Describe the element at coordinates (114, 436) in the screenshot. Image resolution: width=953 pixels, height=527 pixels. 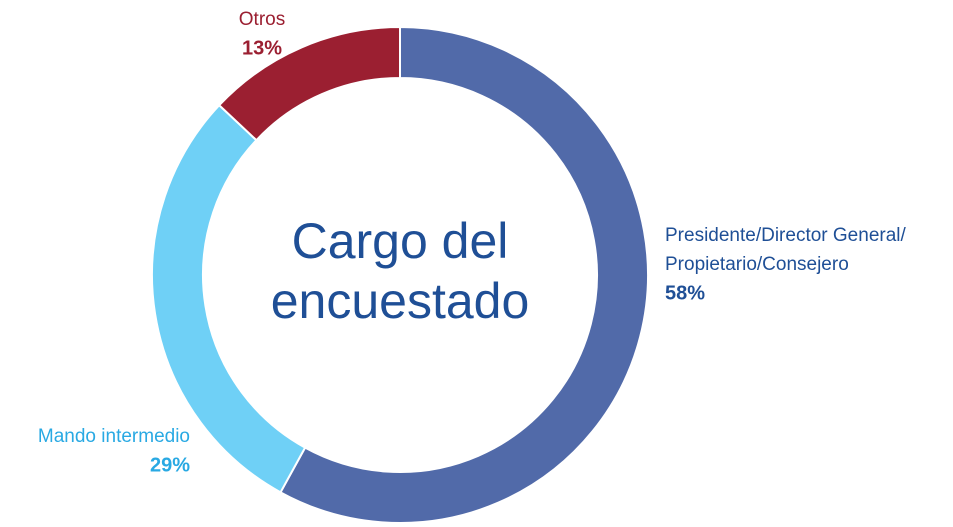
I see `slice-label: Mando intermedio` at that location.